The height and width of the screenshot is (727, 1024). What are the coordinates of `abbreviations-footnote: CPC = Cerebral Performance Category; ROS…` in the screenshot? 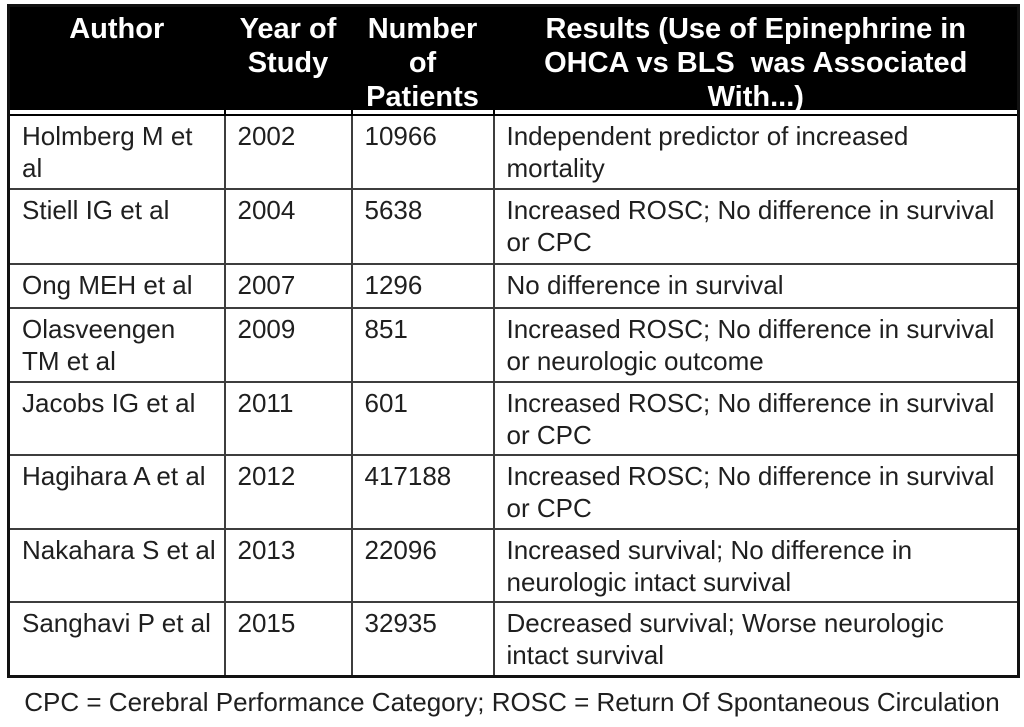 It's located at (512, 702).